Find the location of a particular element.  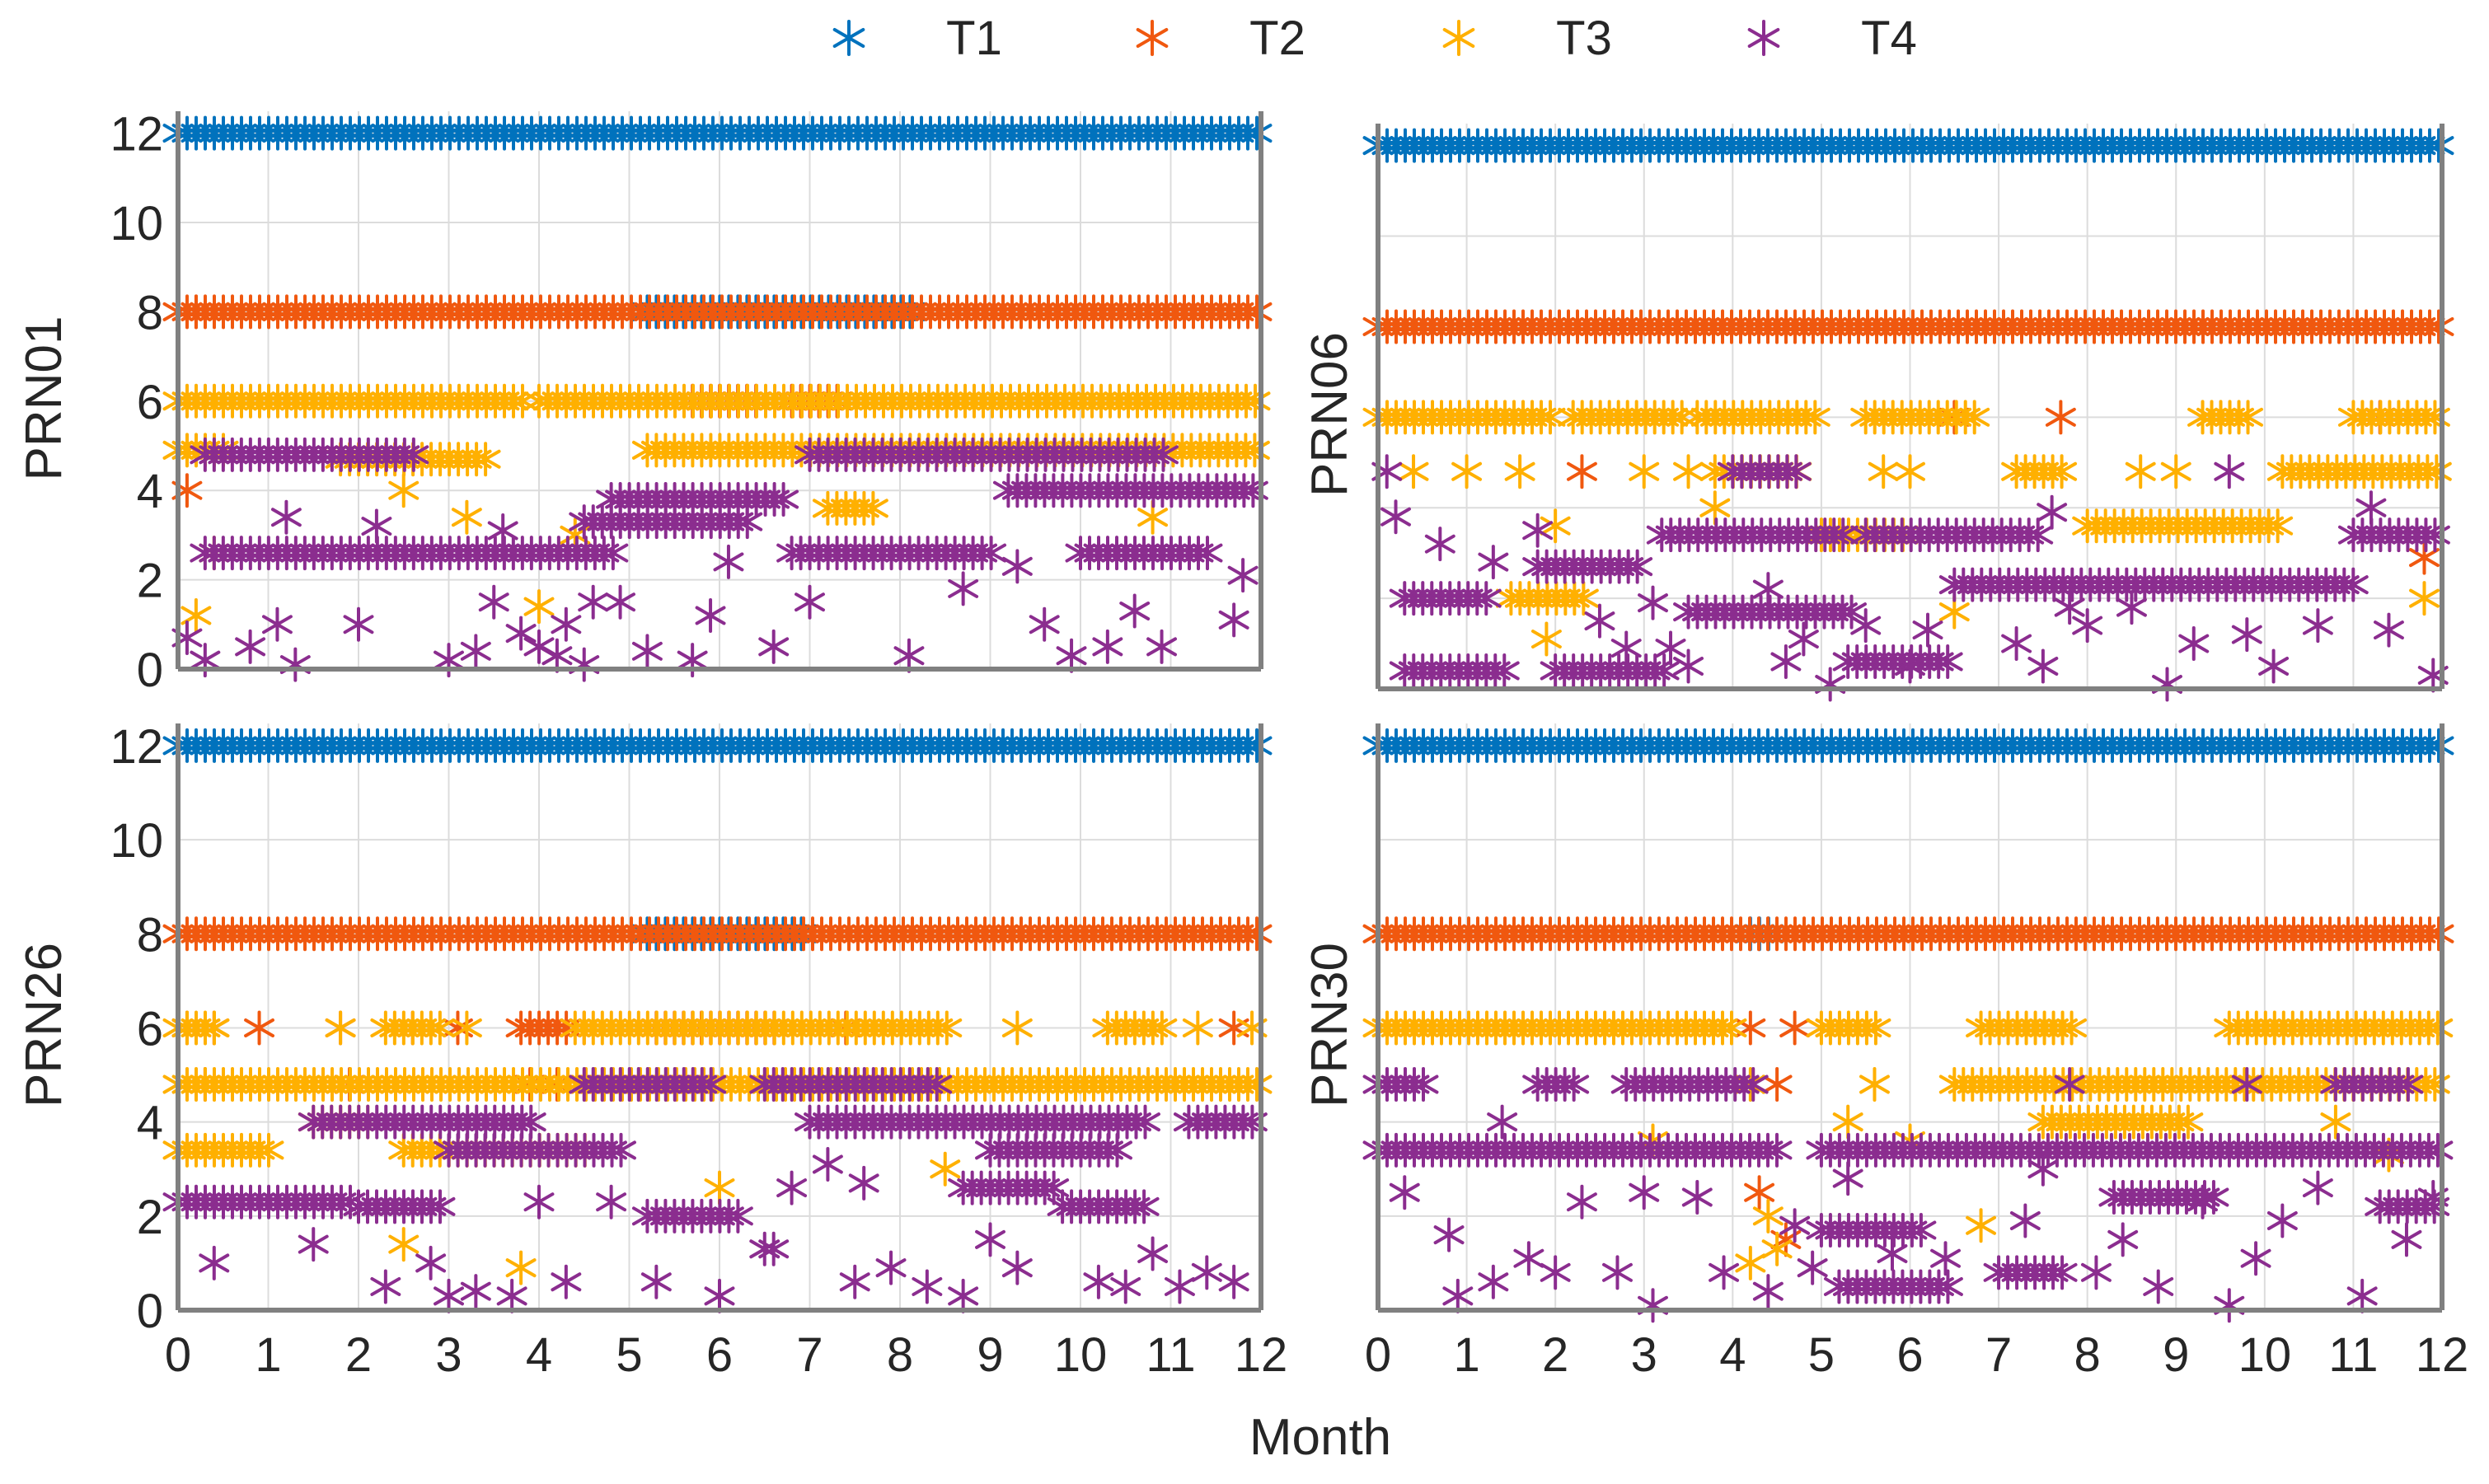

legend-label-t3: T3 is located at coordinates (1584, 39).